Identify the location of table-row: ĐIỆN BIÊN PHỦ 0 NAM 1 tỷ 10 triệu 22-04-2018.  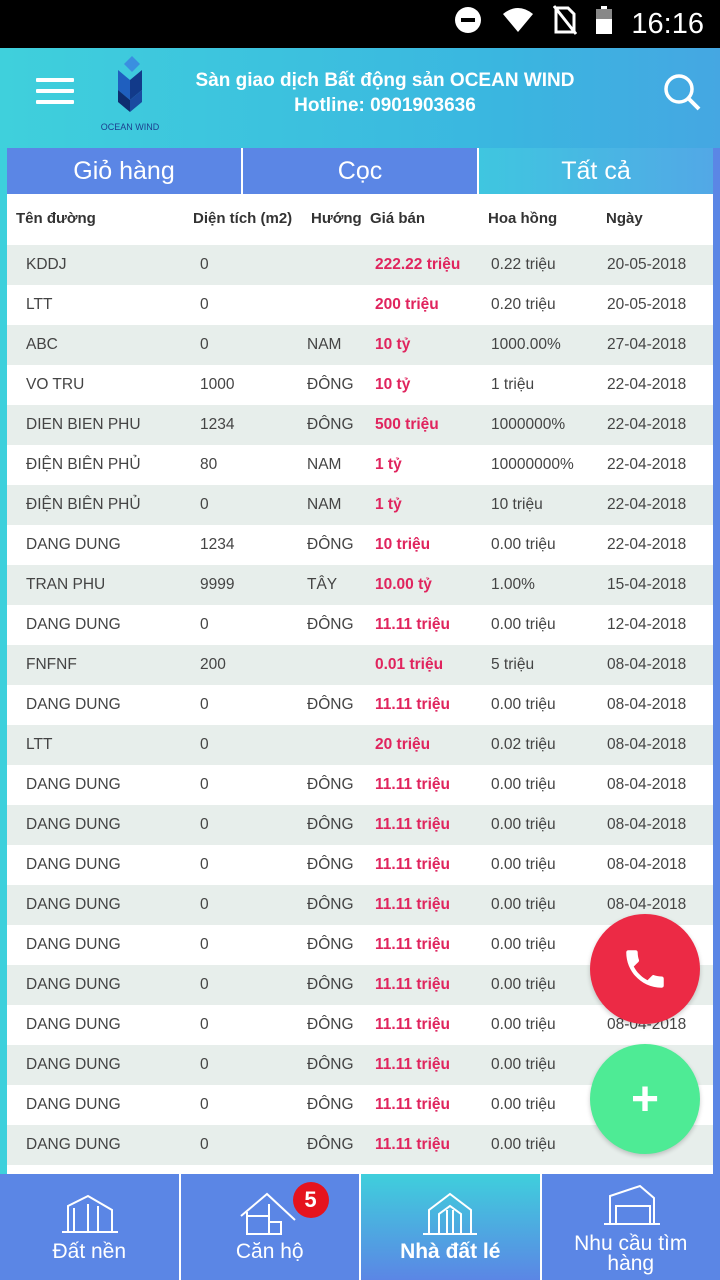
(360, 505).